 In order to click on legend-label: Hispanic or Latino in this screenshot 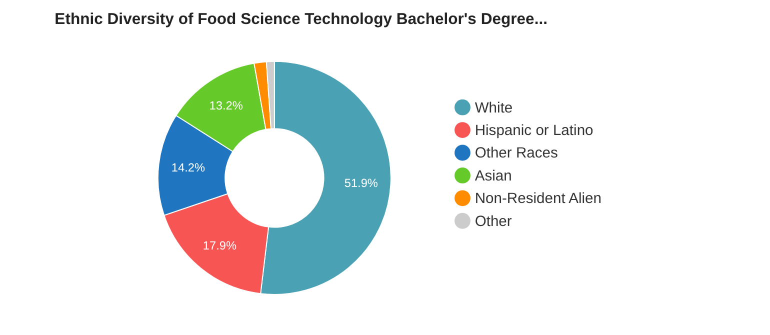, I will do `click(534, 130)`.